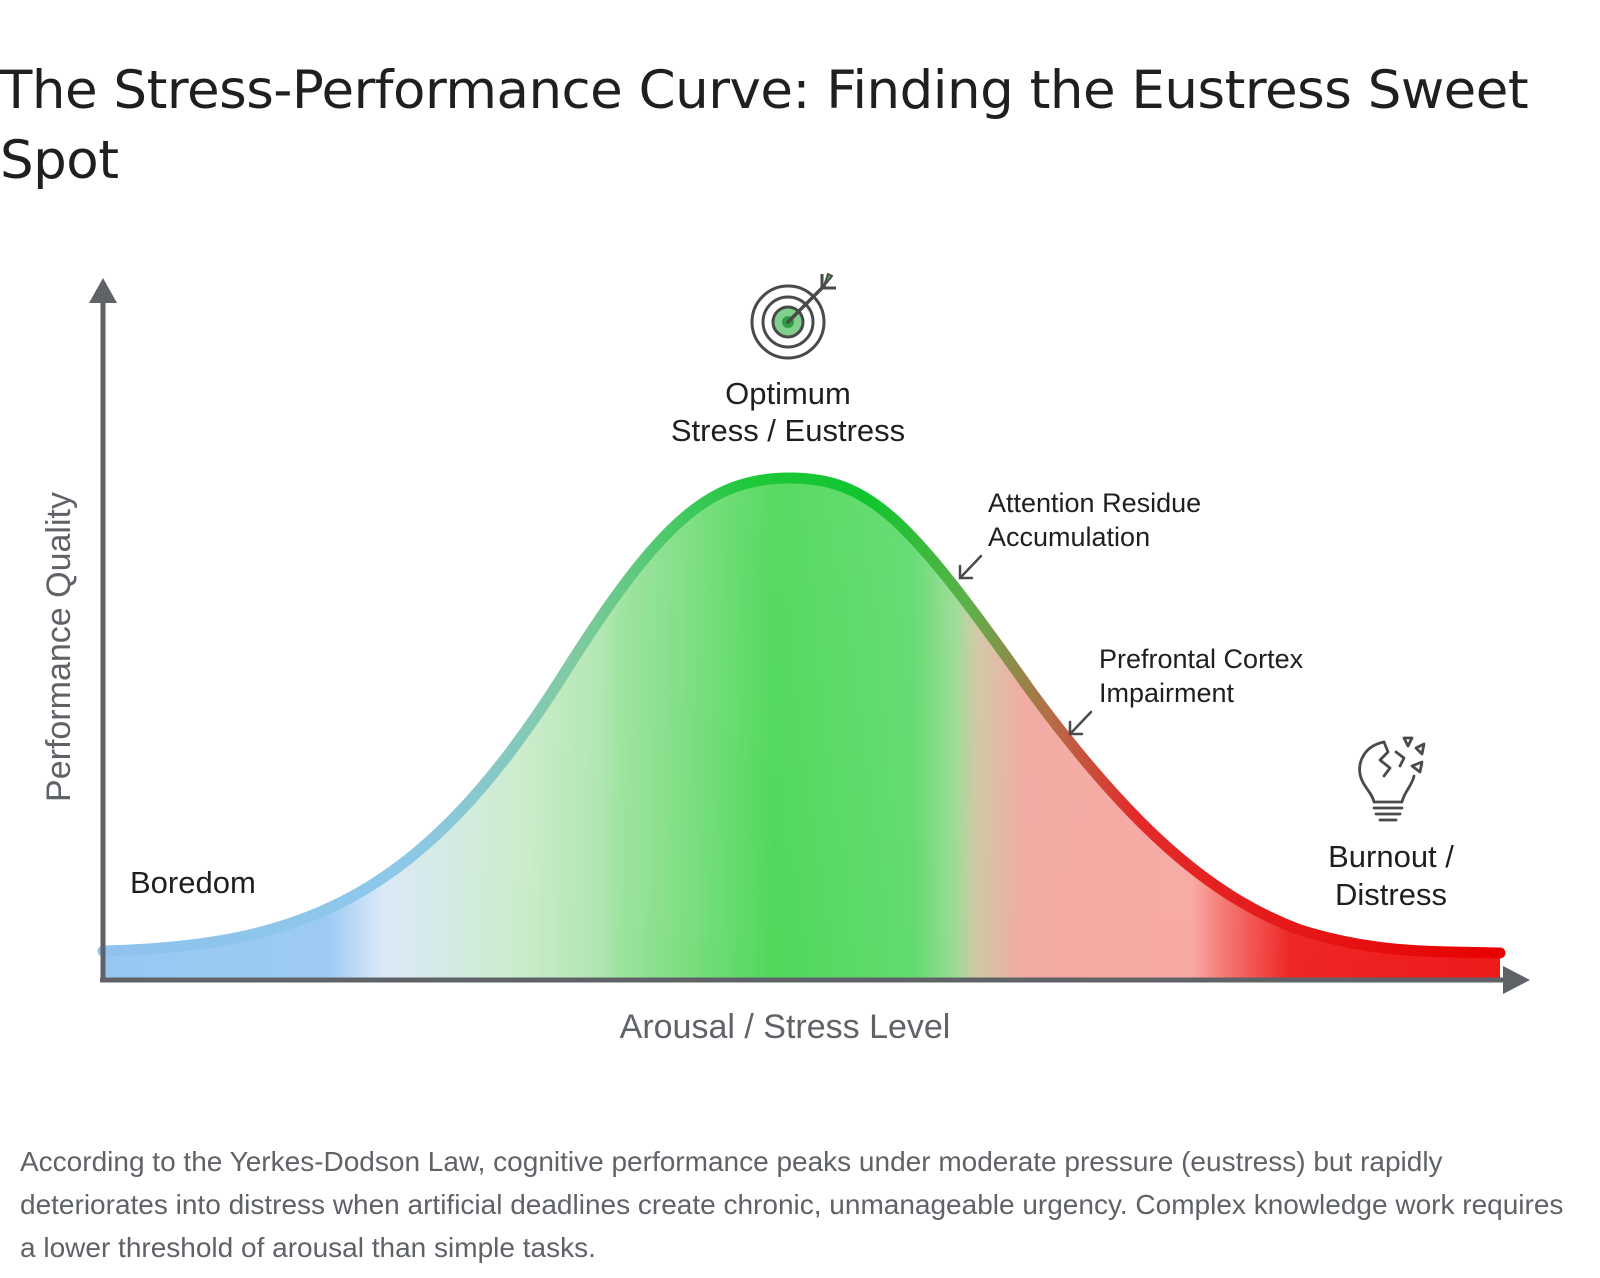  I want to click on prefrontal-impairment-label-line1: Prefrontal Cortex, so click(1201, 659).